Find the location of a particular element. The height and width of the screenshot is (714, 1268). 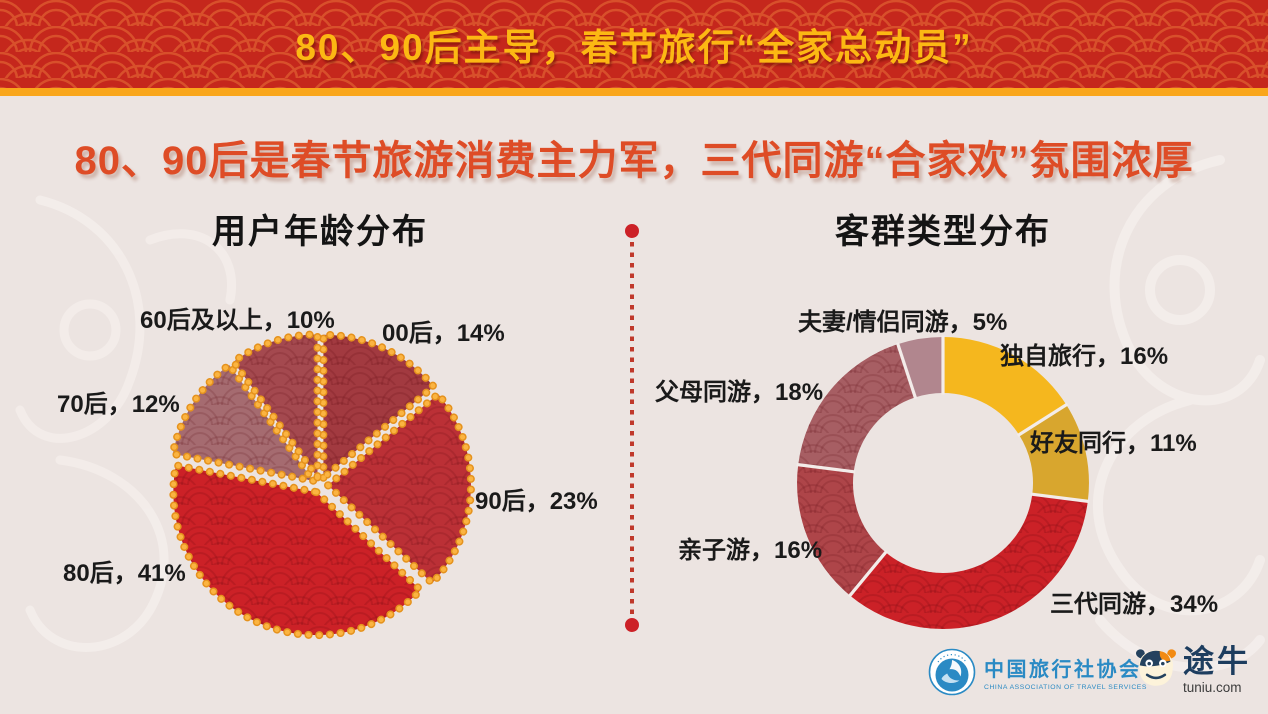

group-donut-chart is located at coordinates (943, 482).